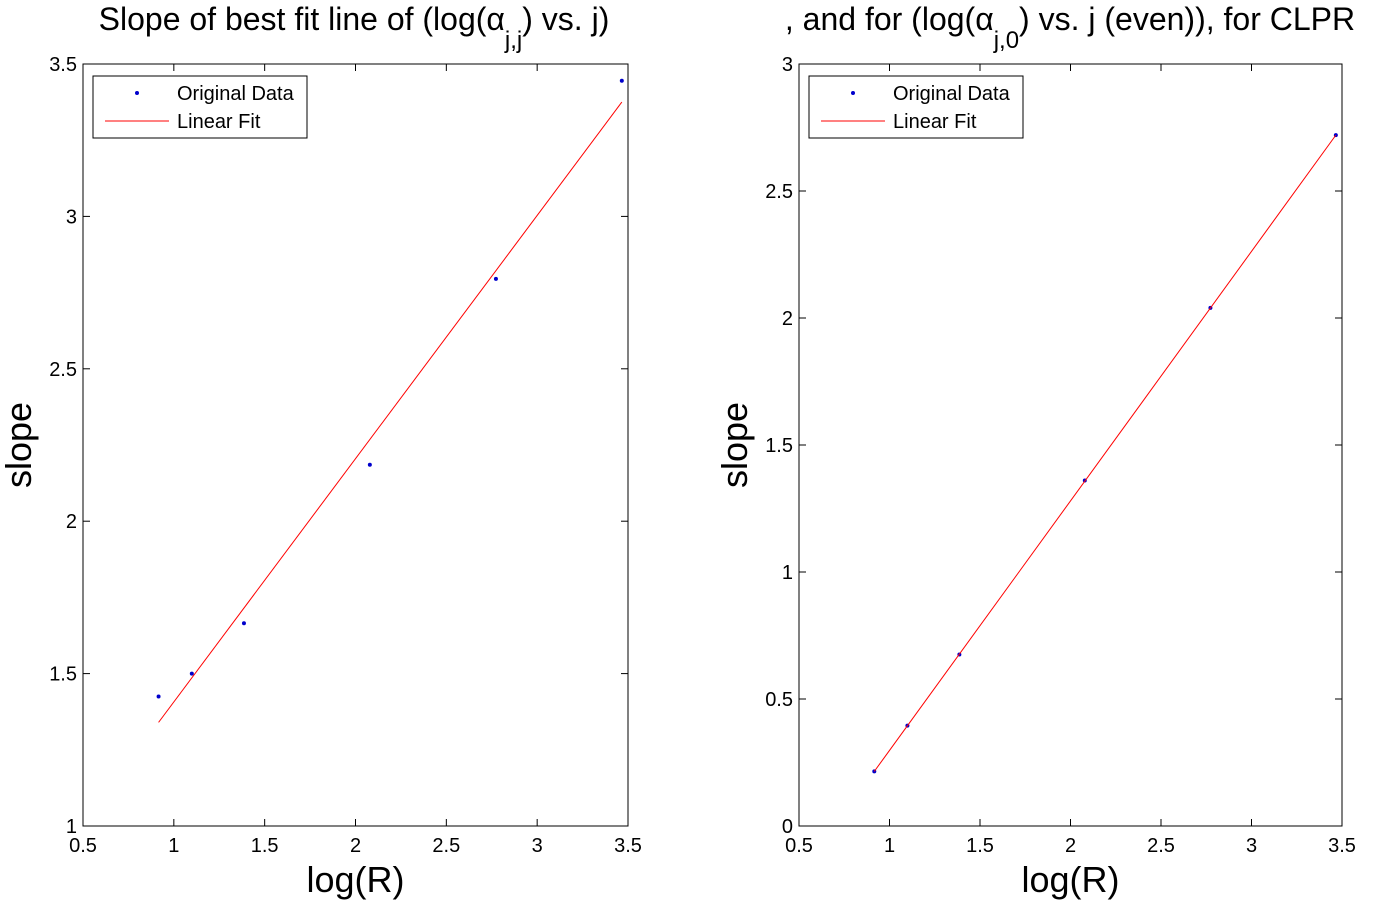 This screenshot has height=904, width=1400. What do you see at coordinates (1187, 19) in the screenshot?
I see `title-right-tail: ) vs. j (even)), for CLPR` at bounding box center [1187, 19].